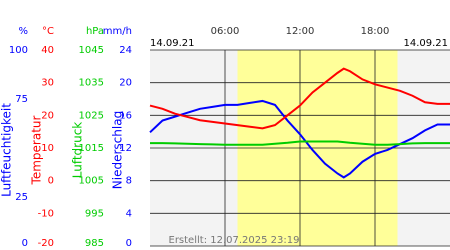 Image resolution: width=450 pixels, height=250 pixels. I want to click on y-tick-label: 30, so click(47, 83).